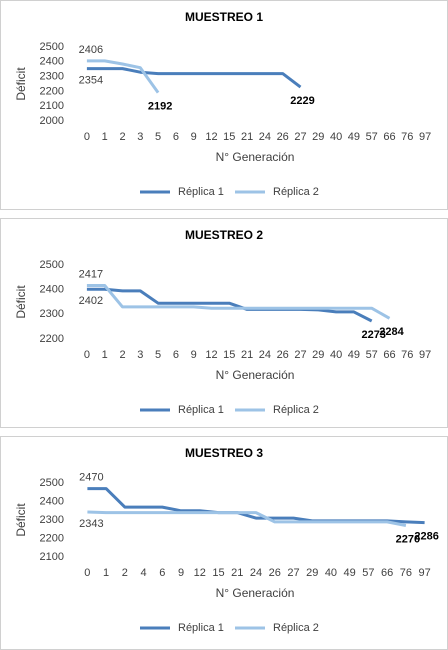 This screenshot has width=448, height=650. I want to click on y-tick-label: 2000, so click(52, 121).